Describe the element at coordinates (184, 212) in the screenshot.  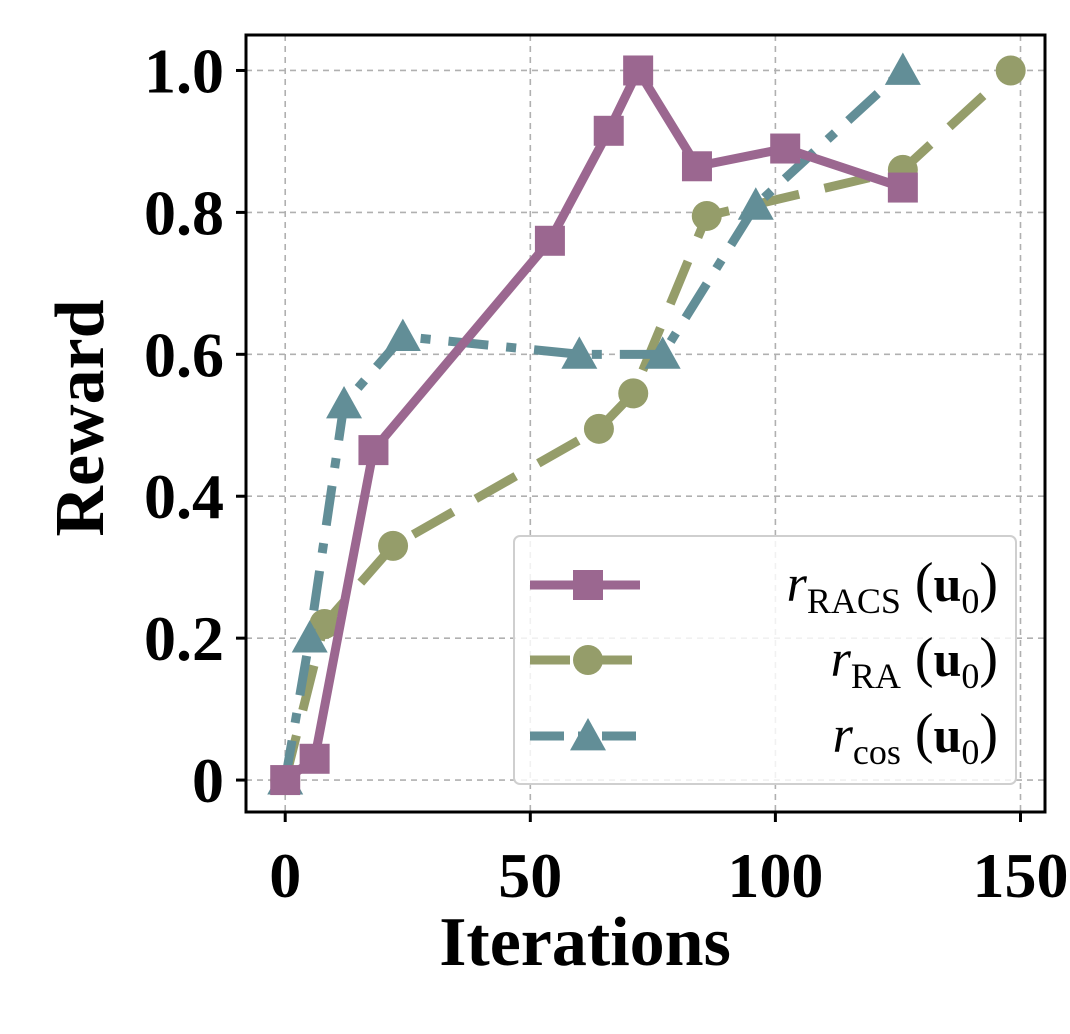
I see `y-tick-label: 0.8` at that location.